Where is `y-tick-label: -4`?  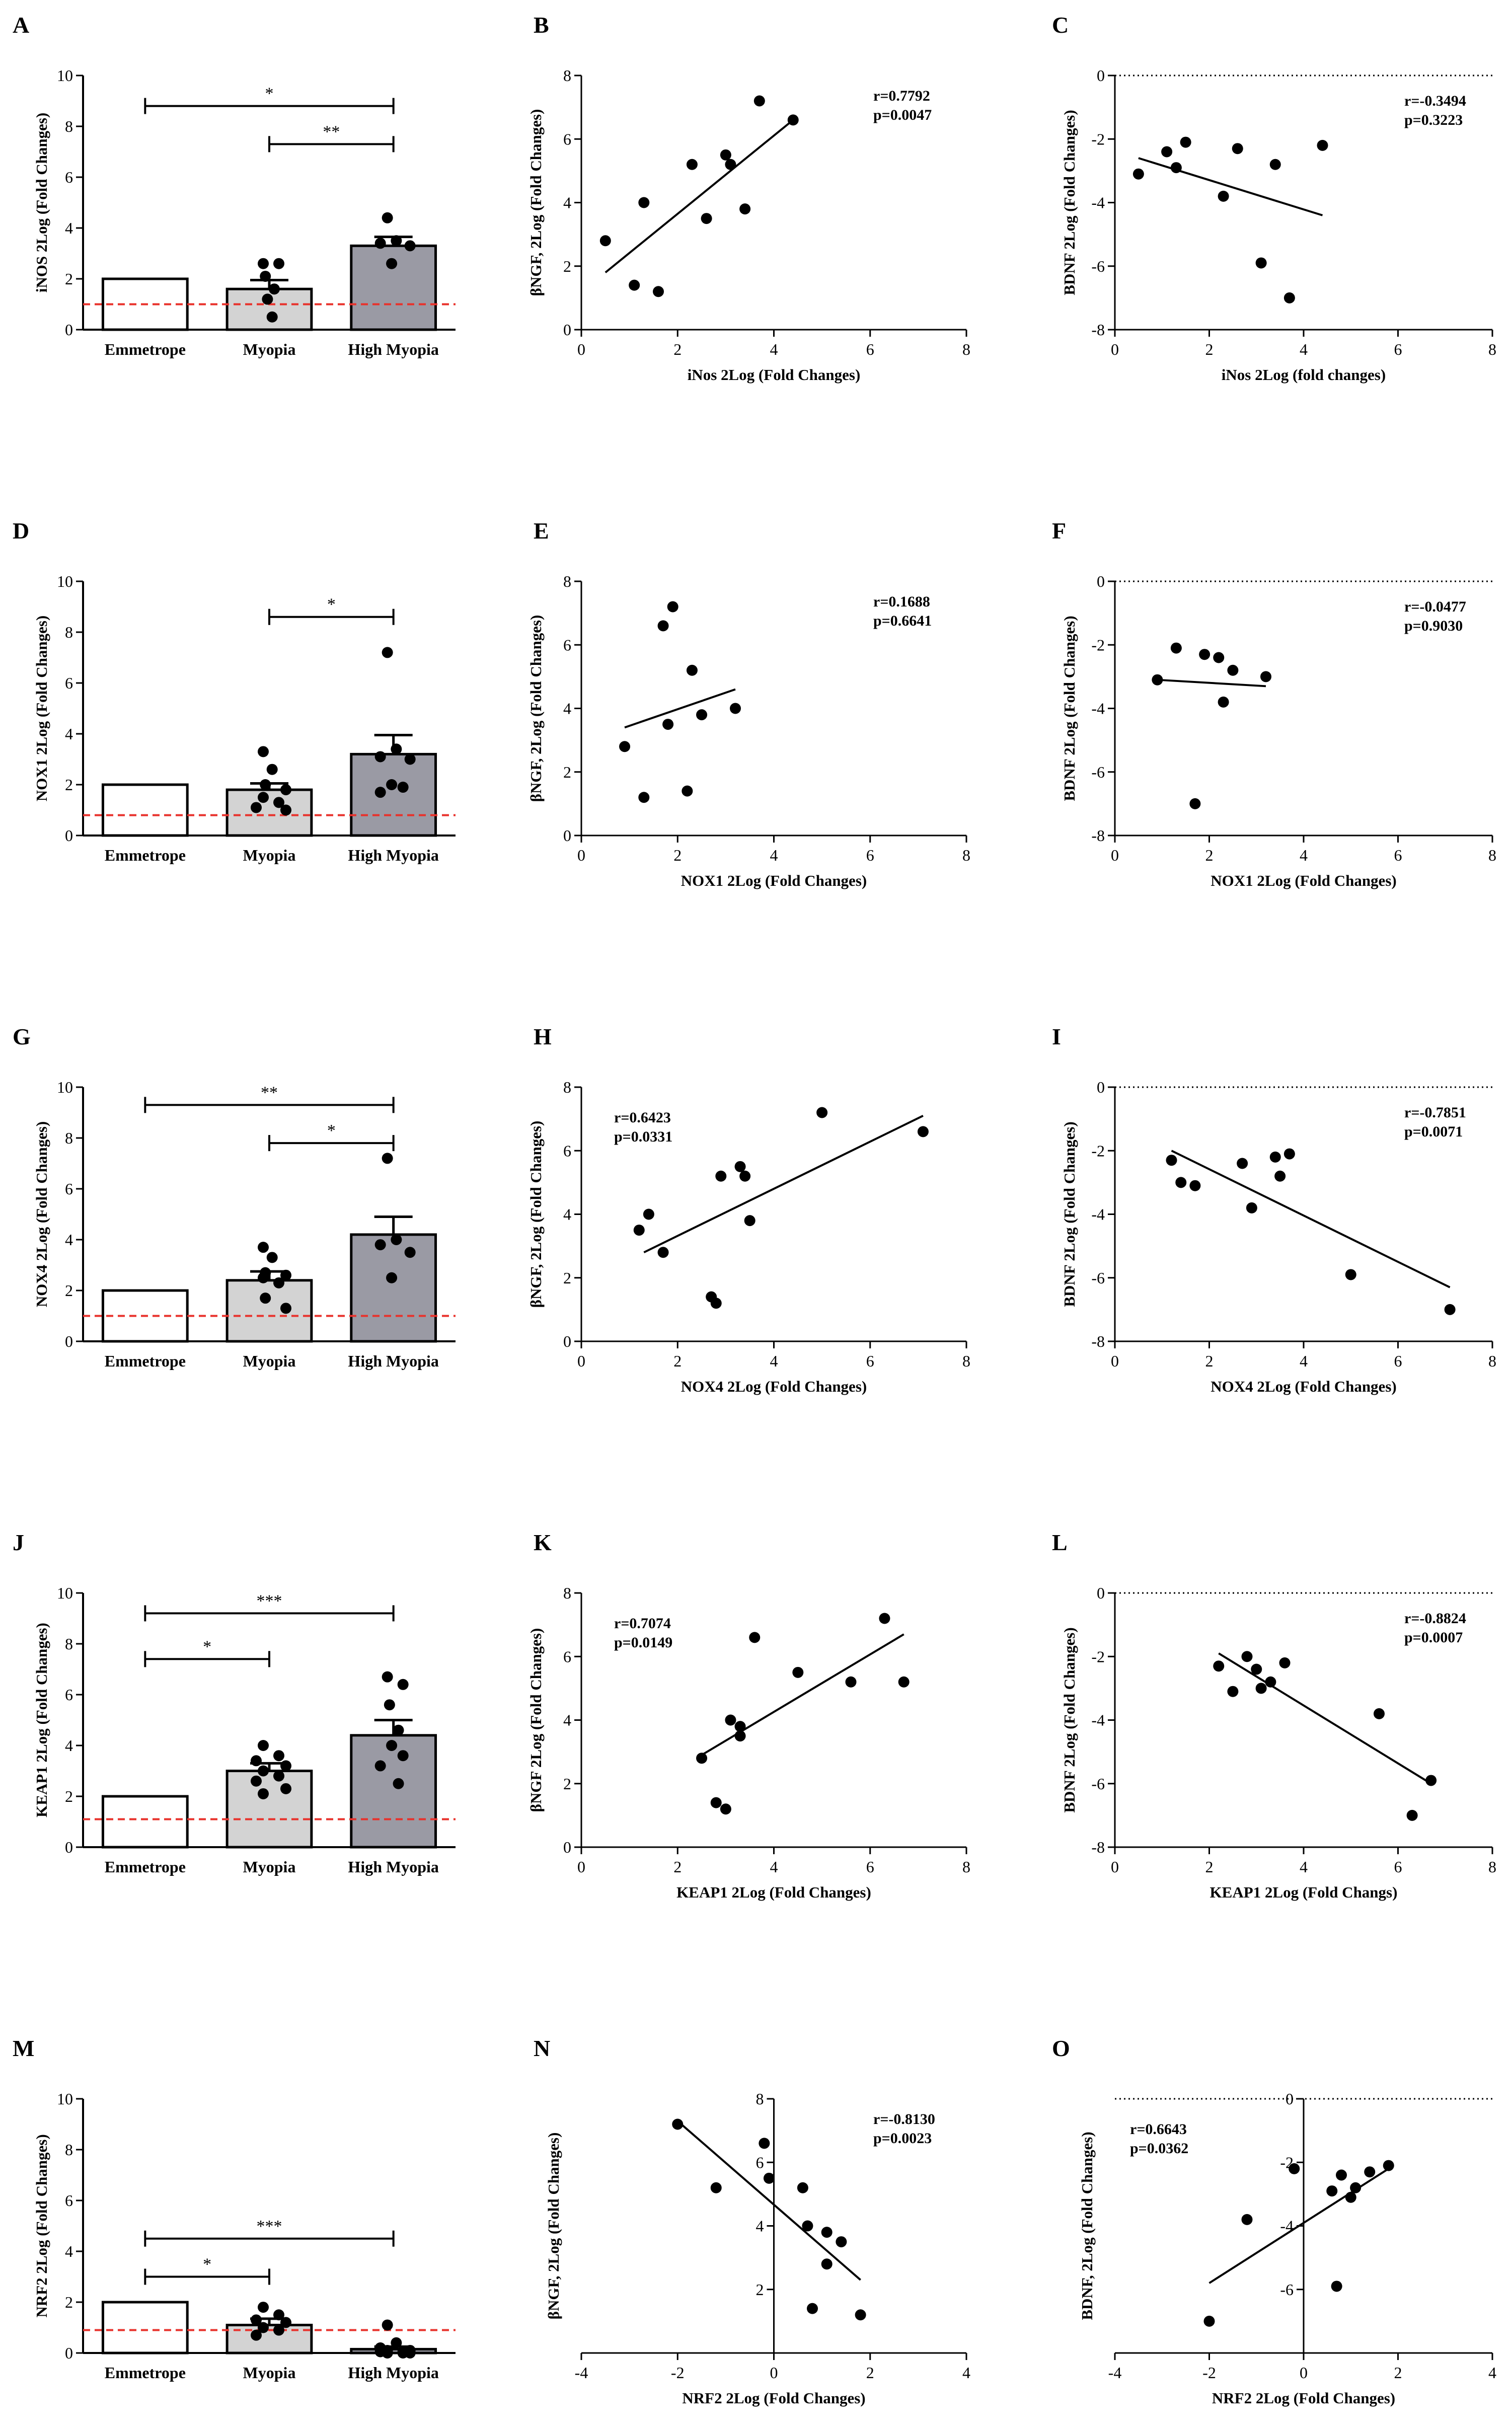
y-tick-label: -4 is located at coordinates (1098, 1214).